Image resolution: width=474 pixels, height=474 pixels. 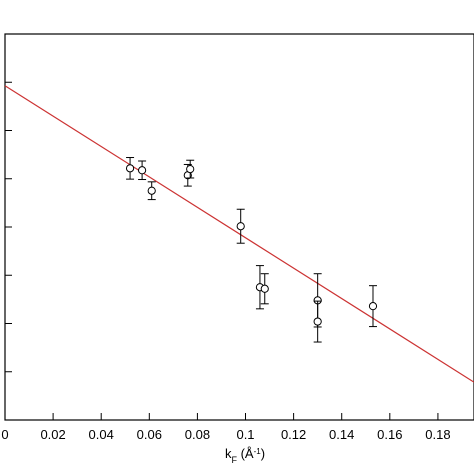 What do you see at coordinates (52, 434) in the screenshot?
I see `x-tick-label: 0.02` at bounding box center [52, 434].